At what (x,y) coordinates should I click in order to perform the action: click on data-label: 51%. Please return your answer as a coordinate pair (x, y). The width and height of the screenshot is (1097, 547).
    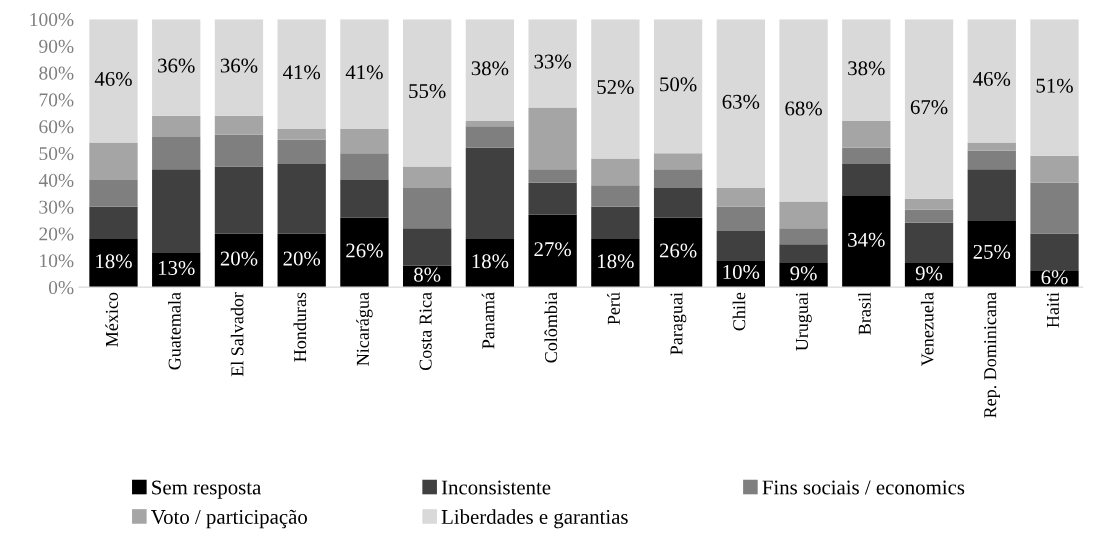
    Looking at the image, I should click on (1054, 85).